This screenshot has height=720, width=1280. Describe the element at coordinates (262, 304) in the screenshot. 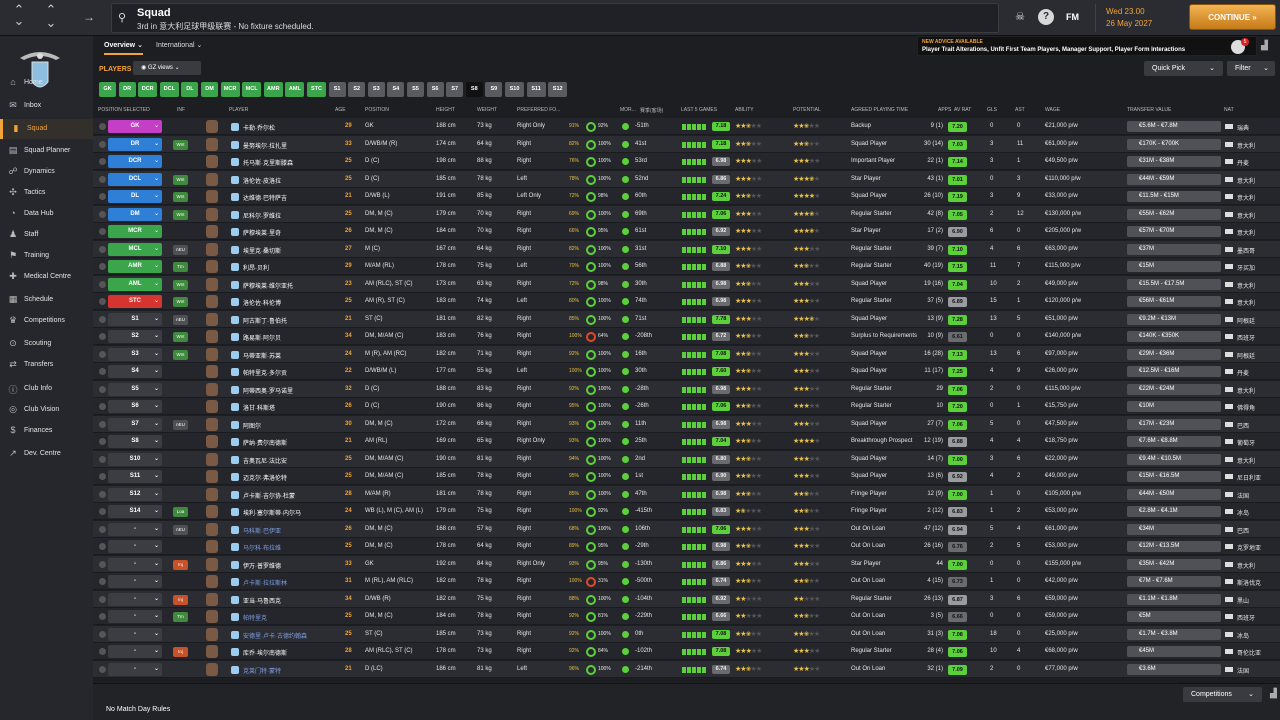

I see `player-name: 洛伦佐·科伦博` at that location.